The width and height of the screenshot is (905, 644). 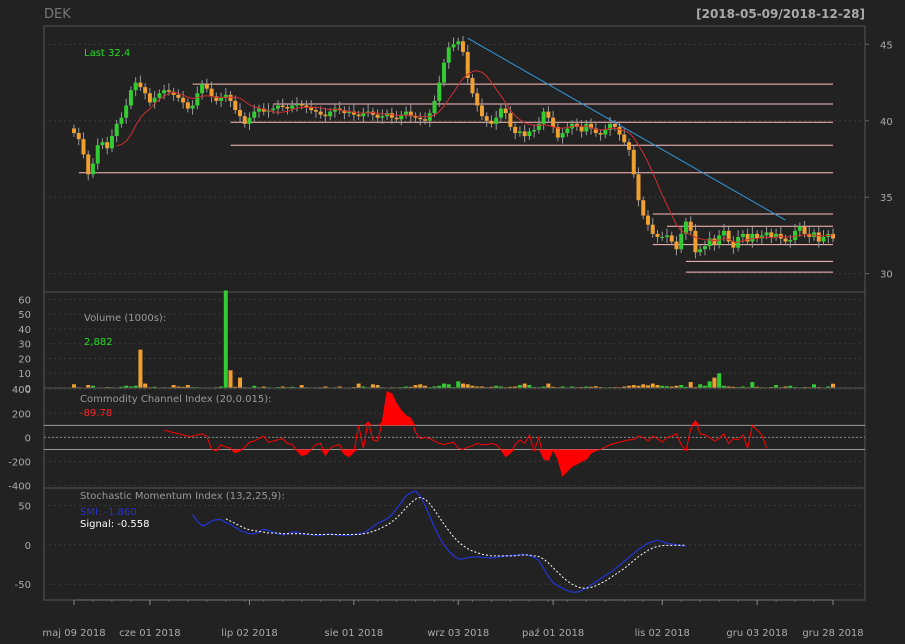 What do you see at coordinates (662, 633) in the screenshot?
I see `x-tick-label: lis 02 2018` at bounding box center [662, 633].